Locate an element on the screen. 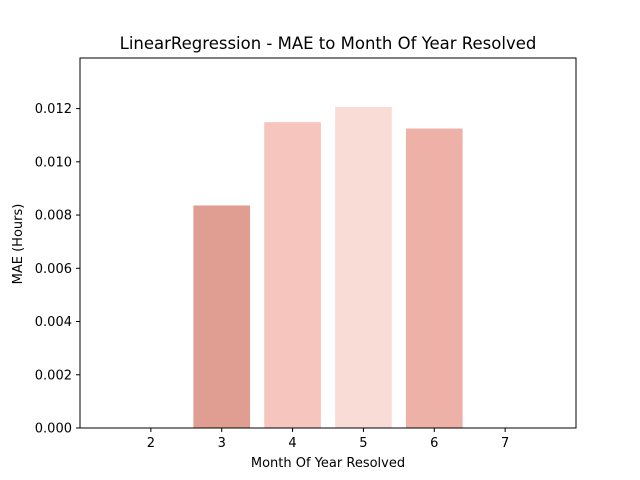 The width and height of the screenshot is (640, 480). y-tick-label: 0.002 is located at coordinates (53, 375).